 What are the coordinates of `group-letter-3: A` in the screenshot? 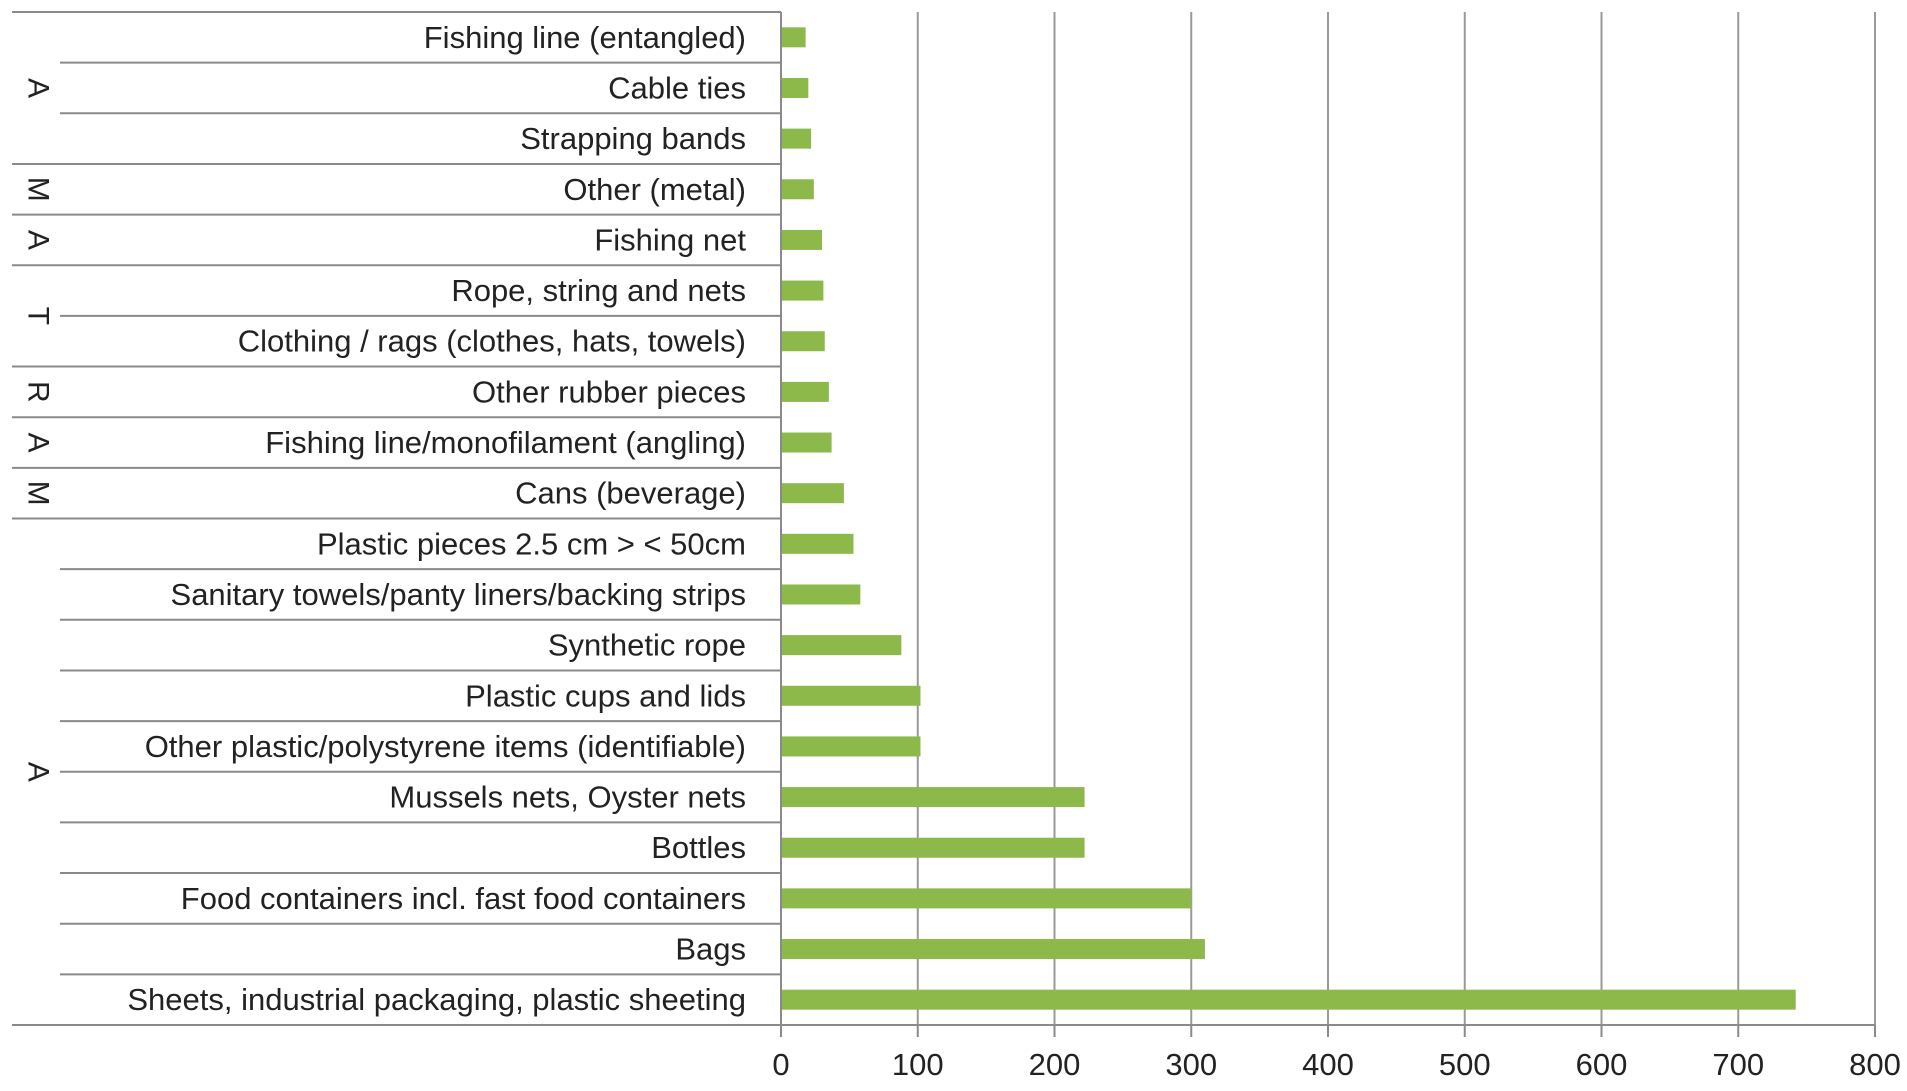 It's located at (38, 240).